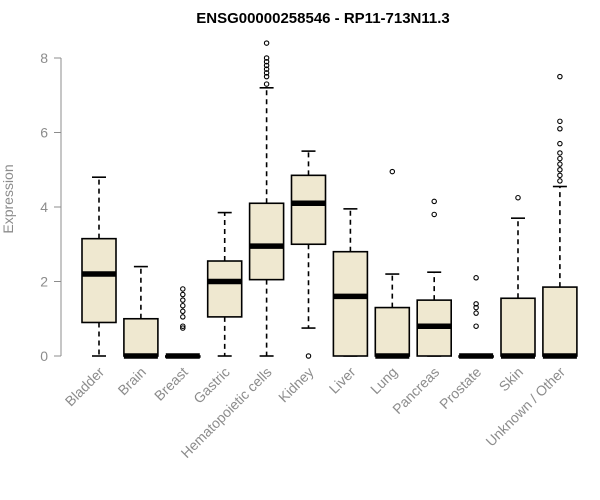  What do you see at coordinates (392, 263) in the screenshot?
I see `box-lung` at bounding box center [392, 263].